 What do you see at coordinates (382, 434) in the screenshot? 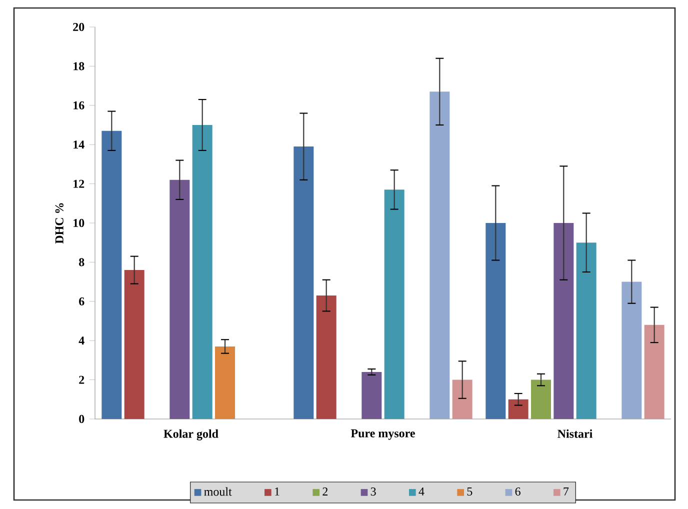
I see `x-tick-label: Pure mysore` at bounding box center [382, 434].